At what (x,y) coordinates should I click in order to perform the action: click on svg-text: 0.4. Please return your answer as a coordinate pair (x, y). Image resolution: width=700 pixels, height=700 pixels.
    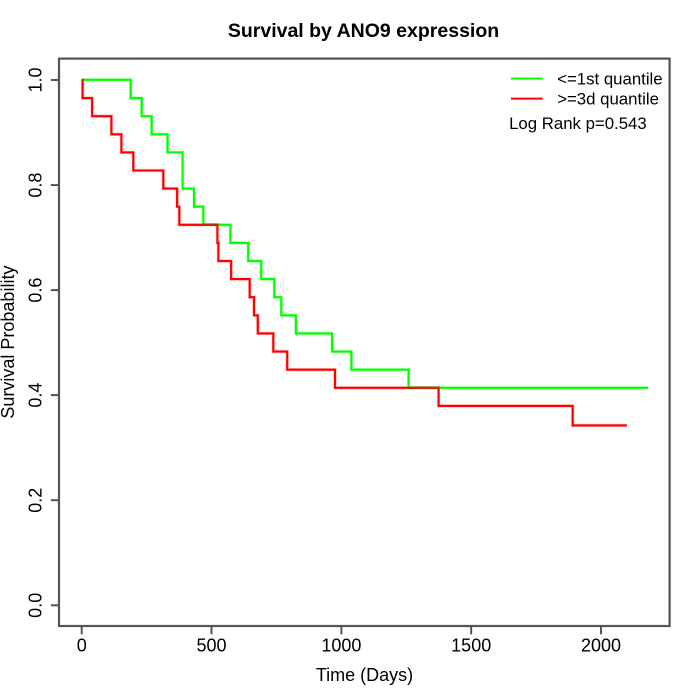
    Looking at the image, I should click on (35, 395).